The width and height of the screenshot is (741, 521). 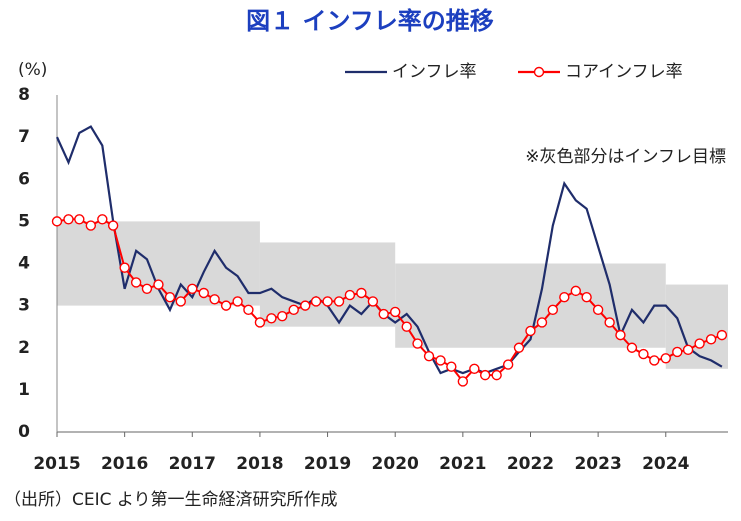 What do you see at coordinates (24, 432) in the screenshot?
I see `y-tick-label: 0` at bounding box center [24, 432].